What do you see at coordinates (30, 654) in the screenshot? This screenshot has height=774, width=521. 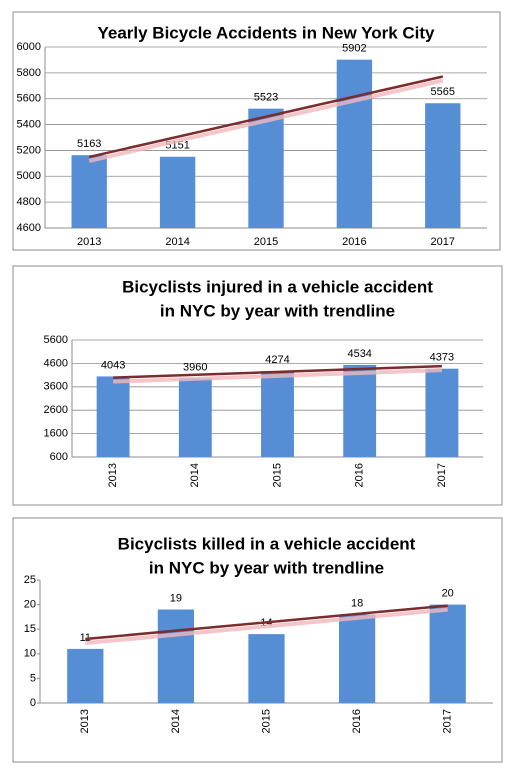 I see `y-tick-label: 10` at bounding box center [30, 654].